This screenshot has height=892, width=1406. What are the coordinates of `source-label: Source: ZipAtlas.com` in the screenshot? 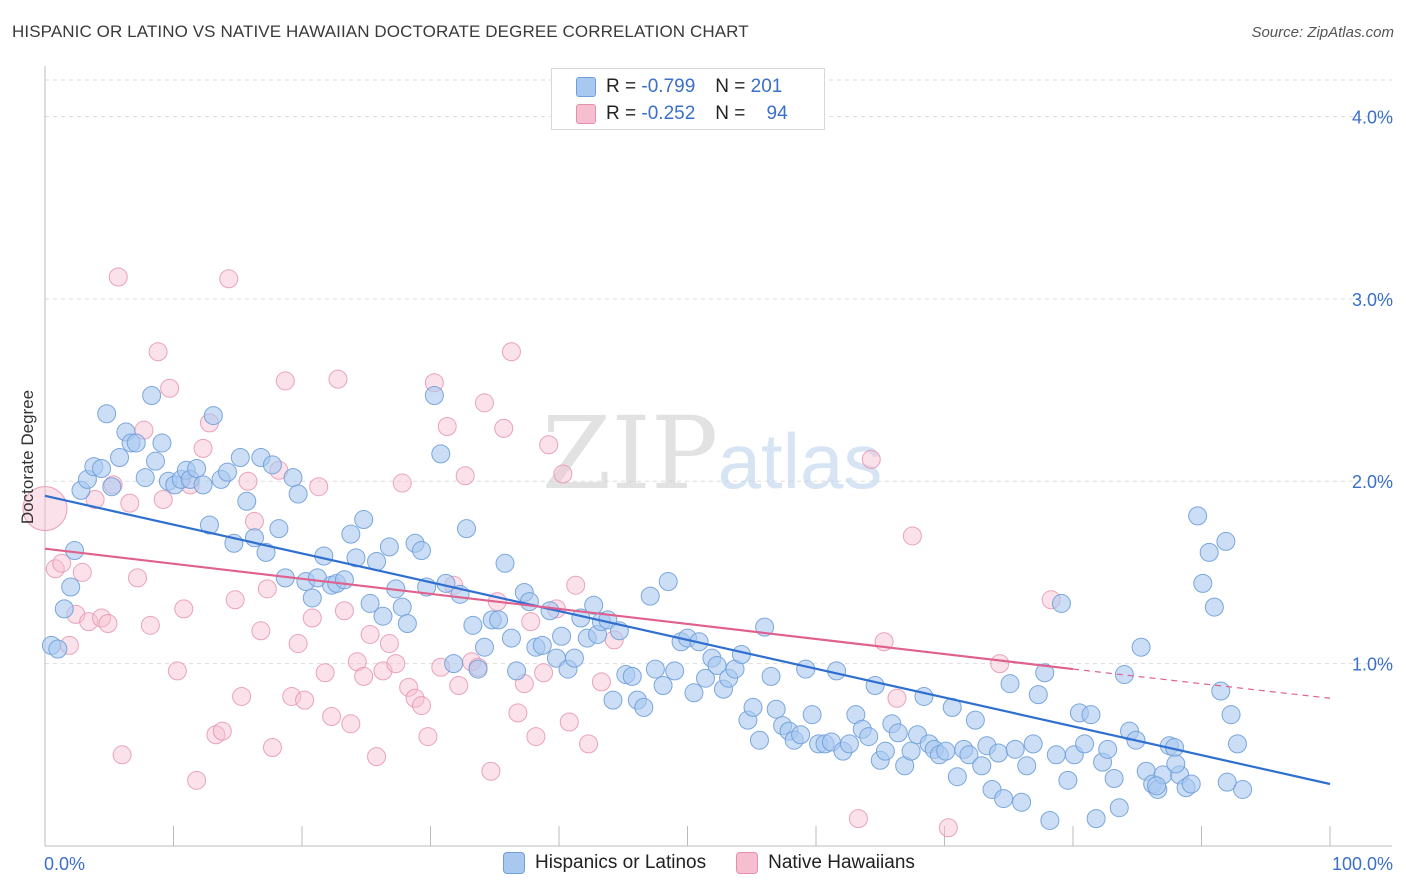 It's located at (1322, 32).